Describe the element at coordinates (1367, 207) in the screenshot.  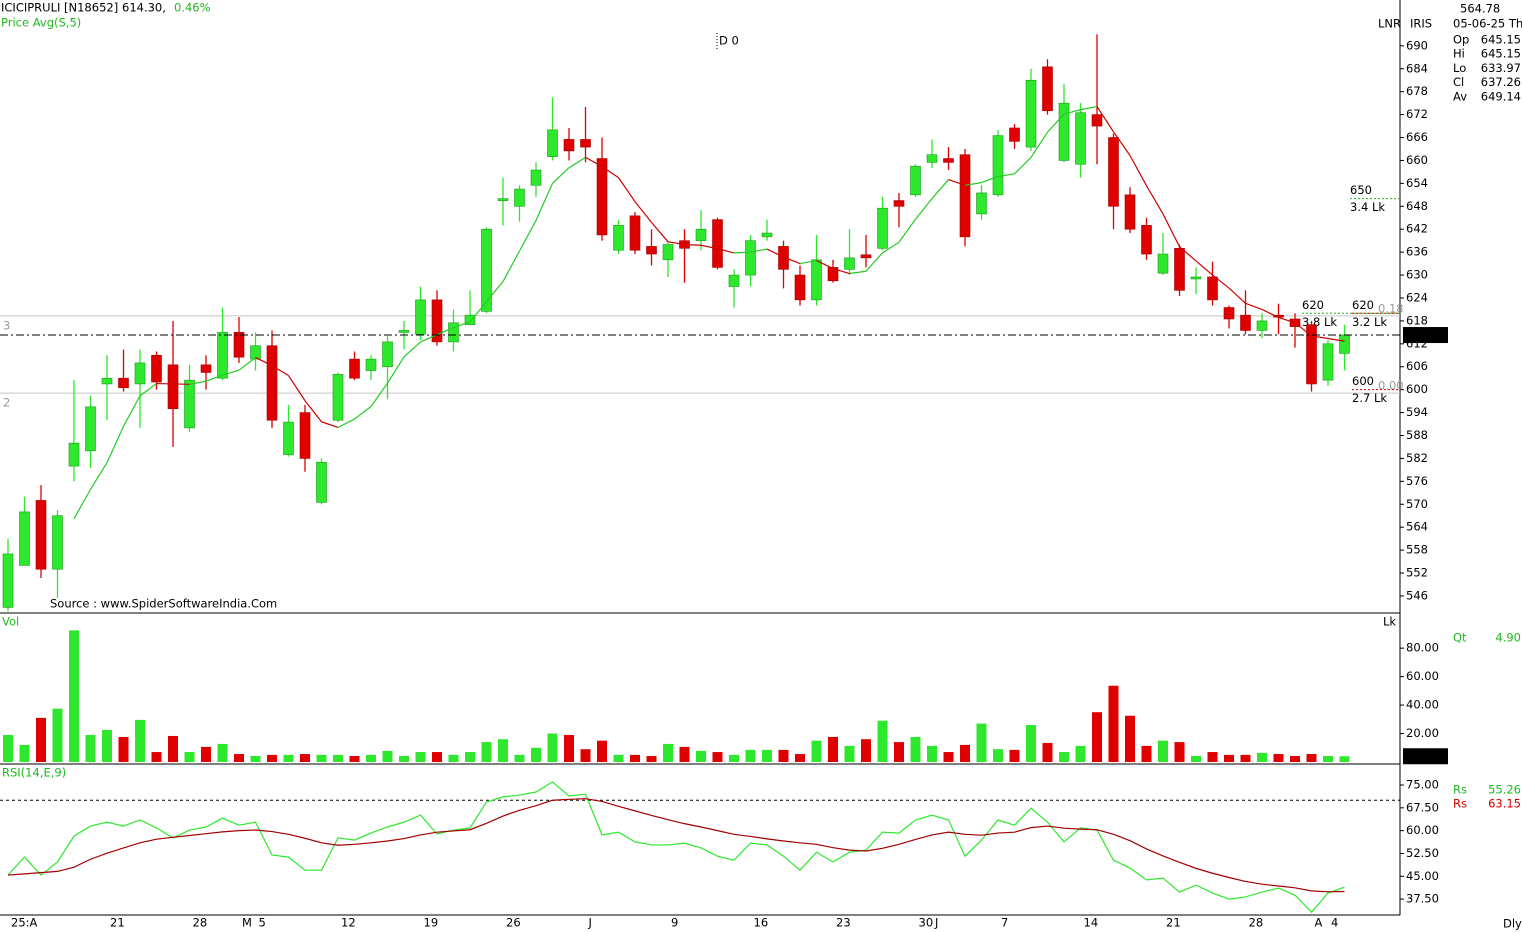
I see `annotation-volume: 3.4 Lk` at that location.